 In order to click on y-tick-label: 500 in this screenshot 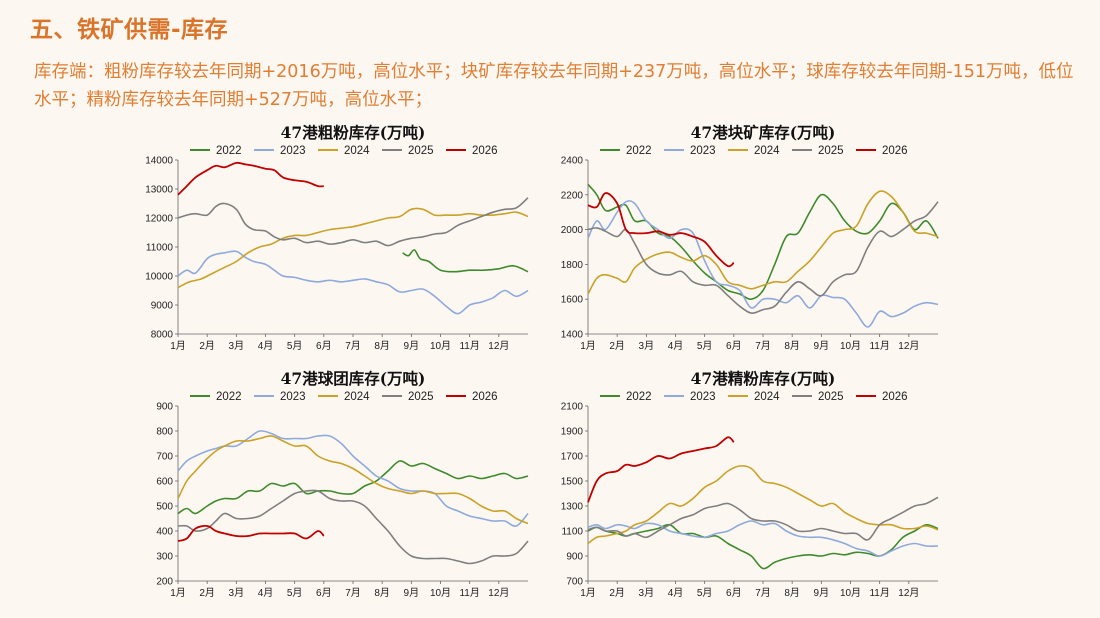, I will do `click(164, 507)`.